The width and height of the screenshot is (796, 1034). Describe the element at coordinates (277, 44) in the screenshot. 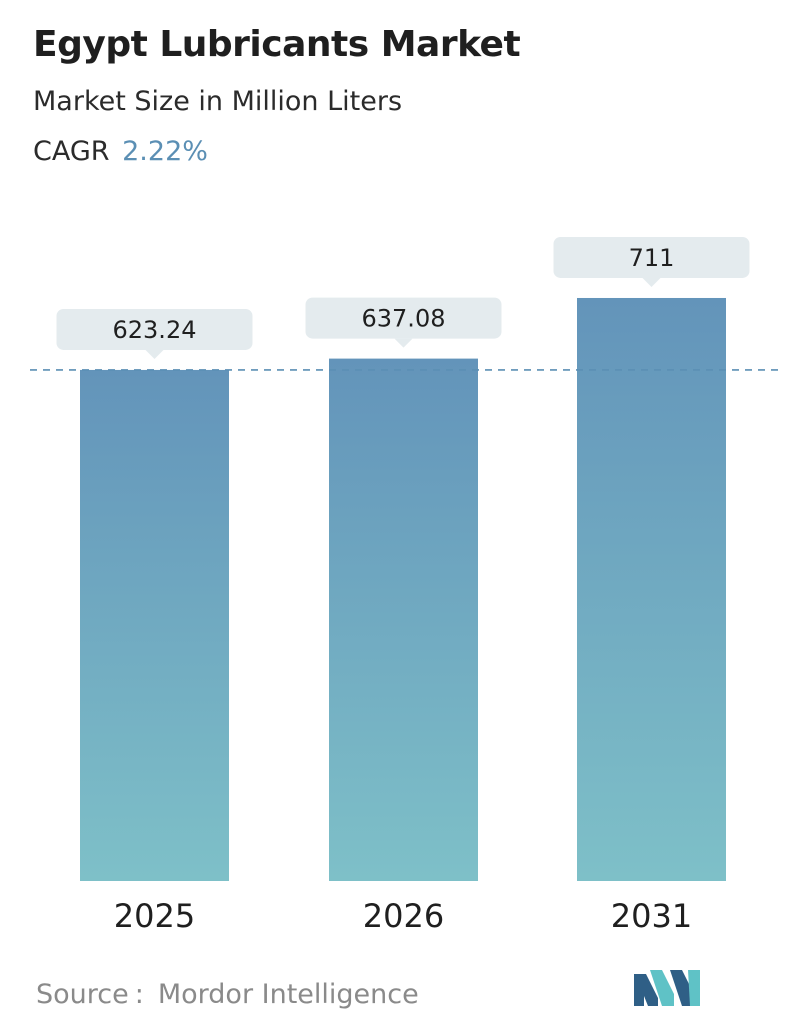

I see `chart-title: Egypt Lubricants Market` at that location.